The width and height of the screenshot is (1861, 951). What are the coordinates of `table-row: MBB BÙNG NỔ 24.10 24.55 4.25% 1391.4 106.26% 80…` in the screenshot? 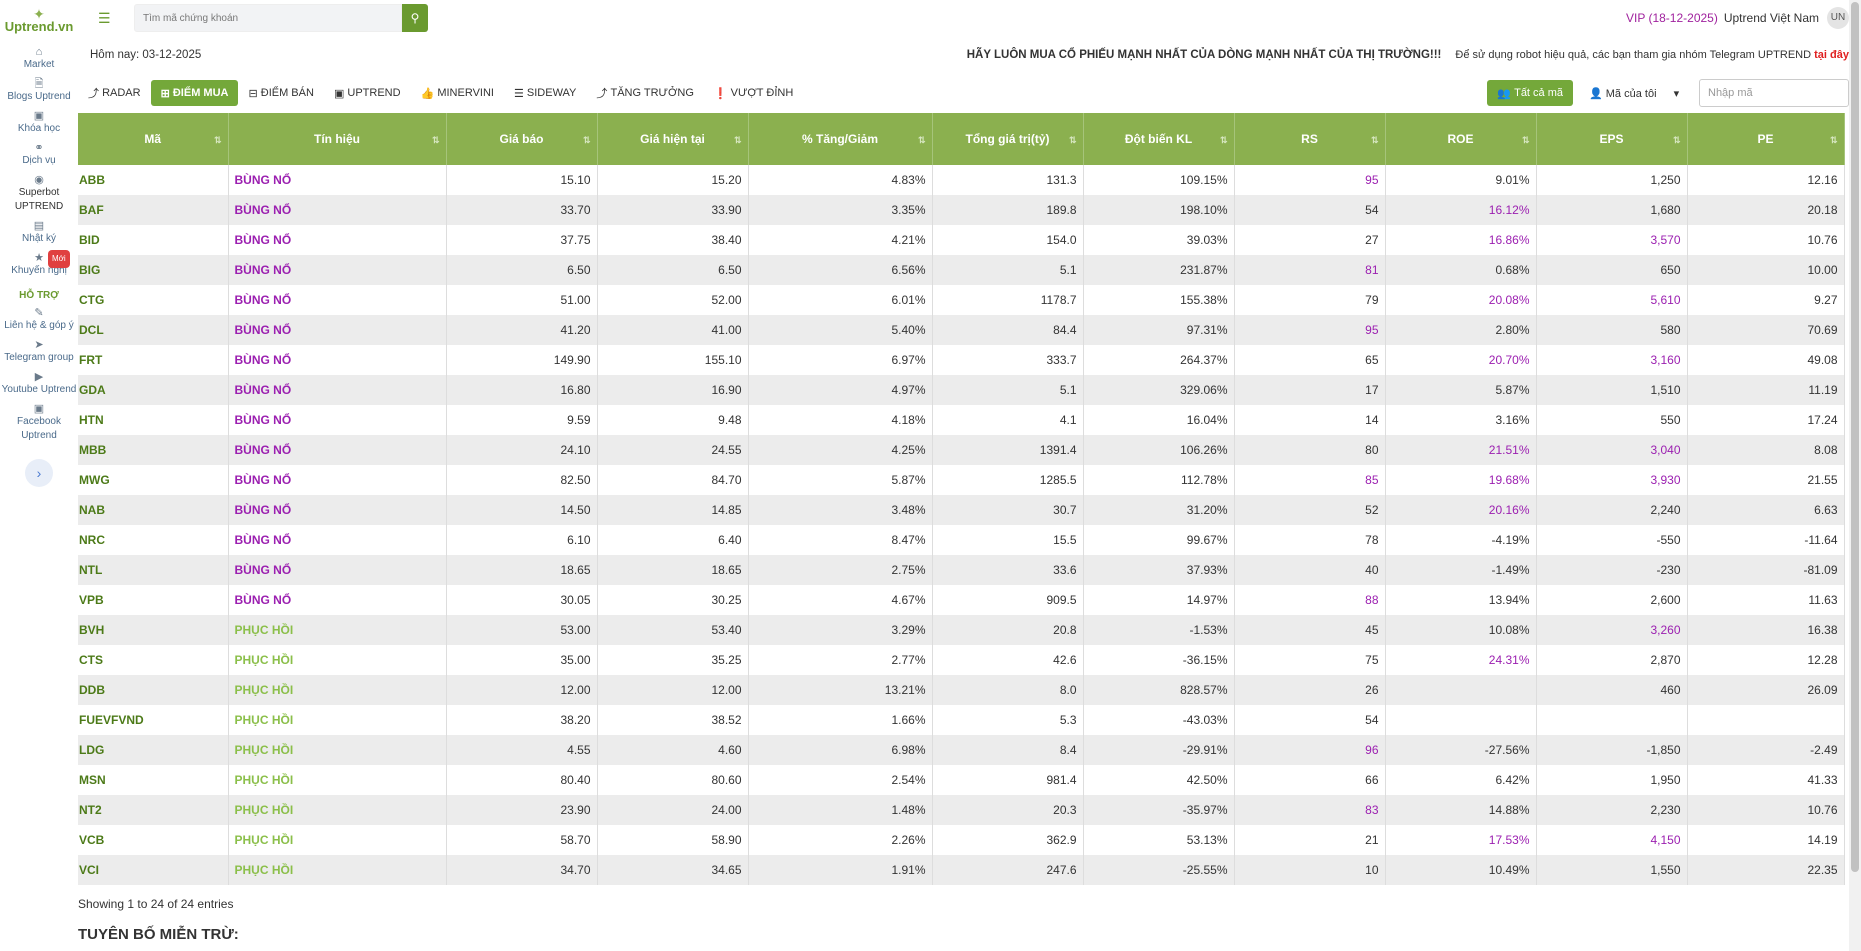 It's located at (961, 450).